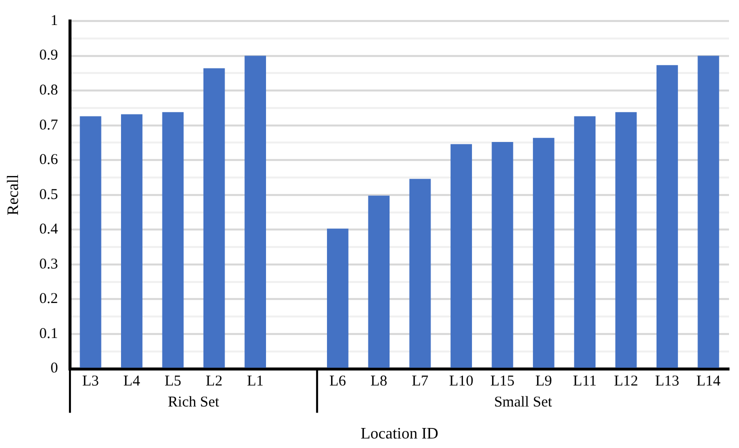 Image resolution: width=739 pixels, height=448 pixels. Describe the element at coordinates (173, 382) in the screenshot. I see `x-tick-label: L5` at that location.